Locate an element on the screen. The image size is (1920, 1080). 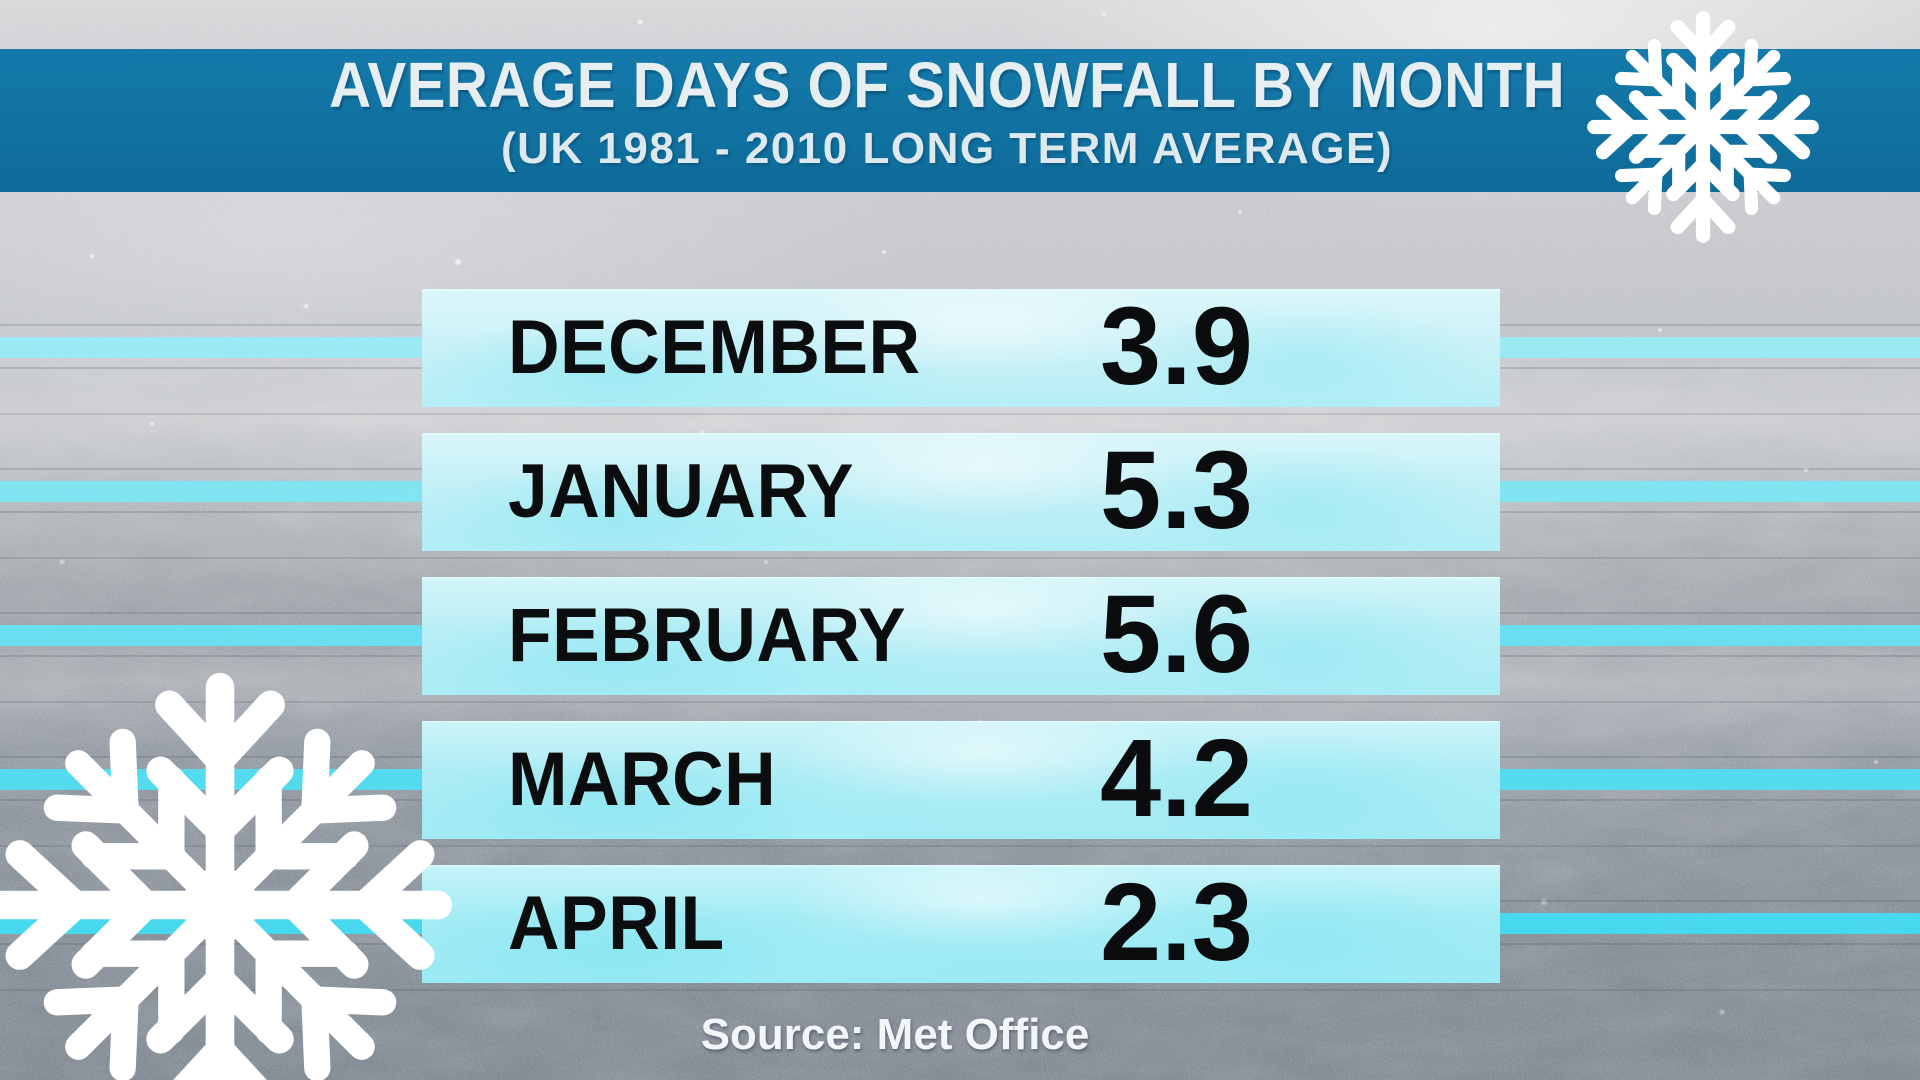
month-label: JANUARY is located at coordinates (681, 491).